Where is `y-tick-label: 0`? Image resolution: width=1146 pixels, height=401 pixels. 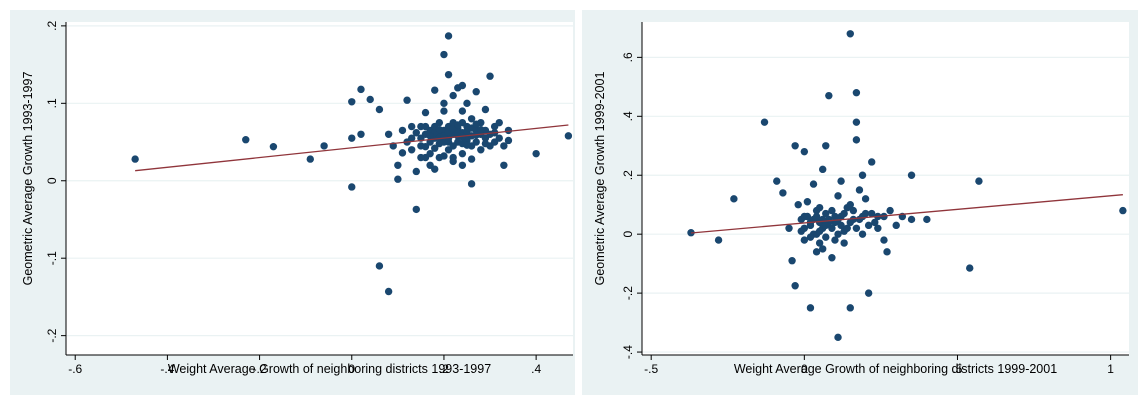
y-tick-label: 0 is located at coordinates (628, 234).